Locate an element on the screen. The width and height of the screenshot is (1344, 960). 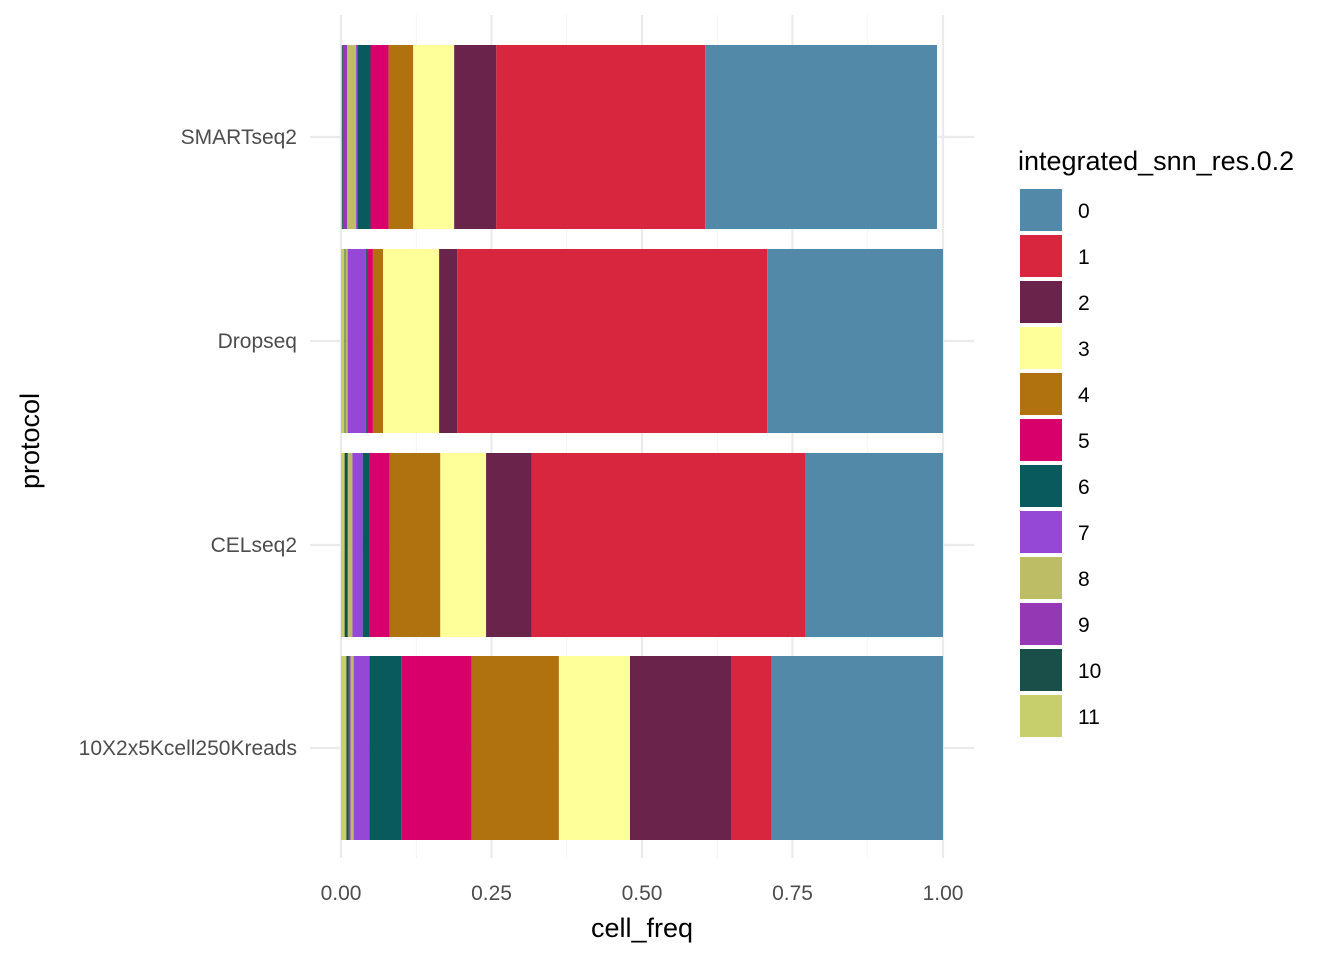
legend-item-7: 7 is located at coordinates (1055, 532).